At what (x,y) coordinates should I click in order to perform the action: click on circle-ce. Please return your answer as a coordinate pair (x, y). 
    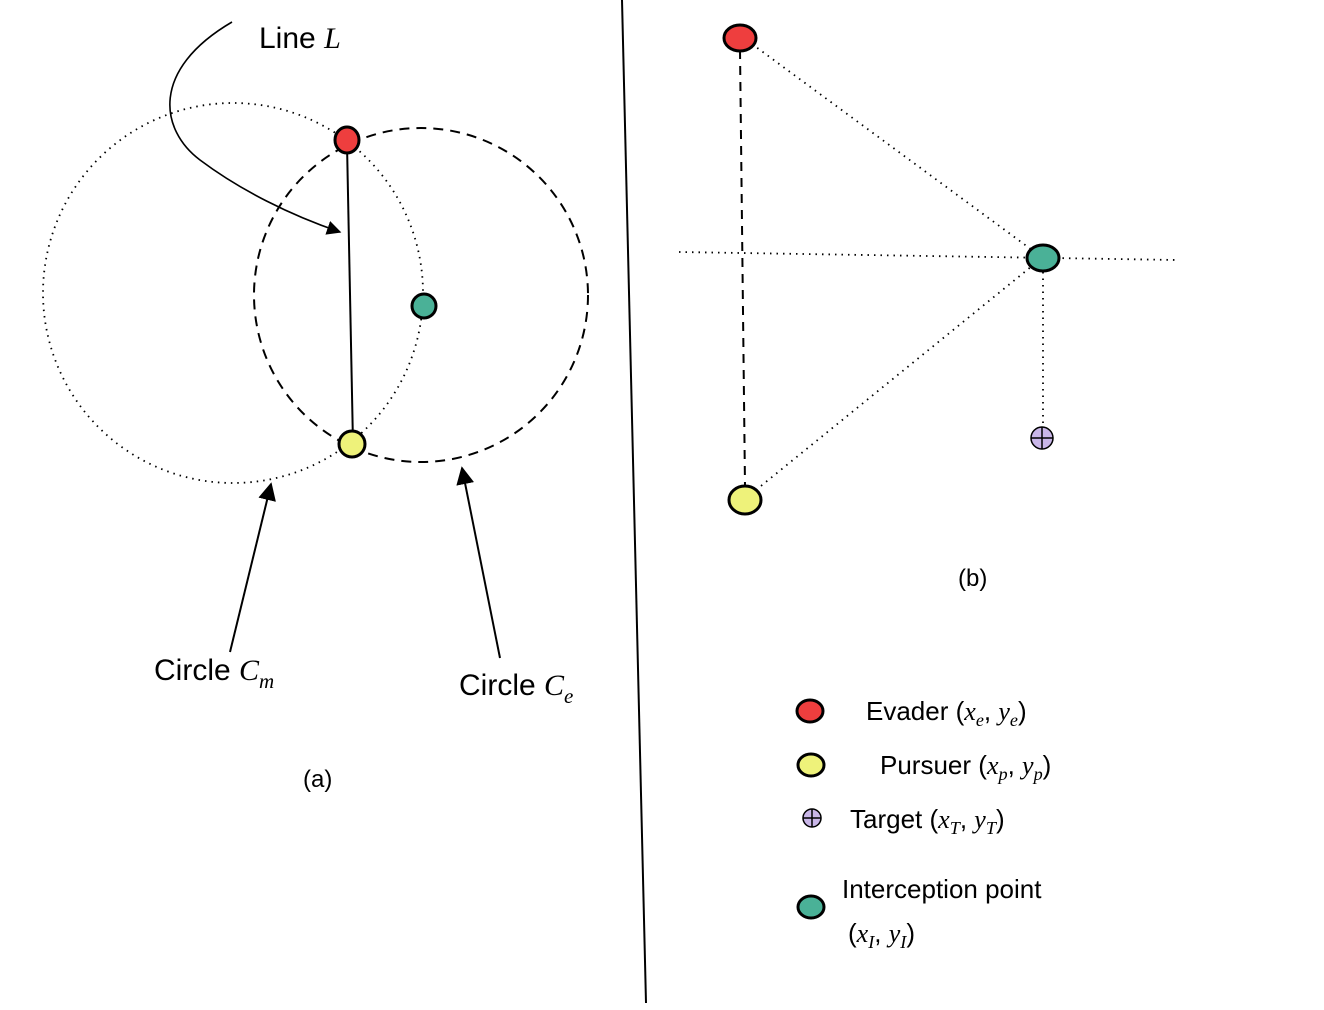
    Looking at the image, I should click on (421, 295).